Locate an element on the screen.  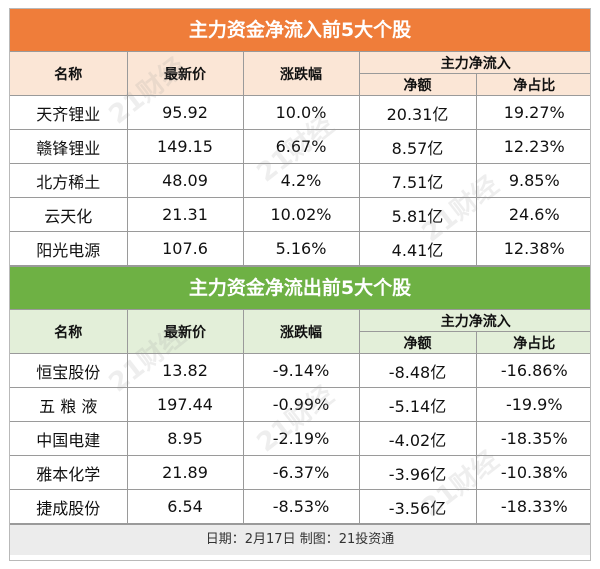
table-row: 阳光电源 107.6 5.16% 4.41亿 12.38% is located at coordinates (300, 248).